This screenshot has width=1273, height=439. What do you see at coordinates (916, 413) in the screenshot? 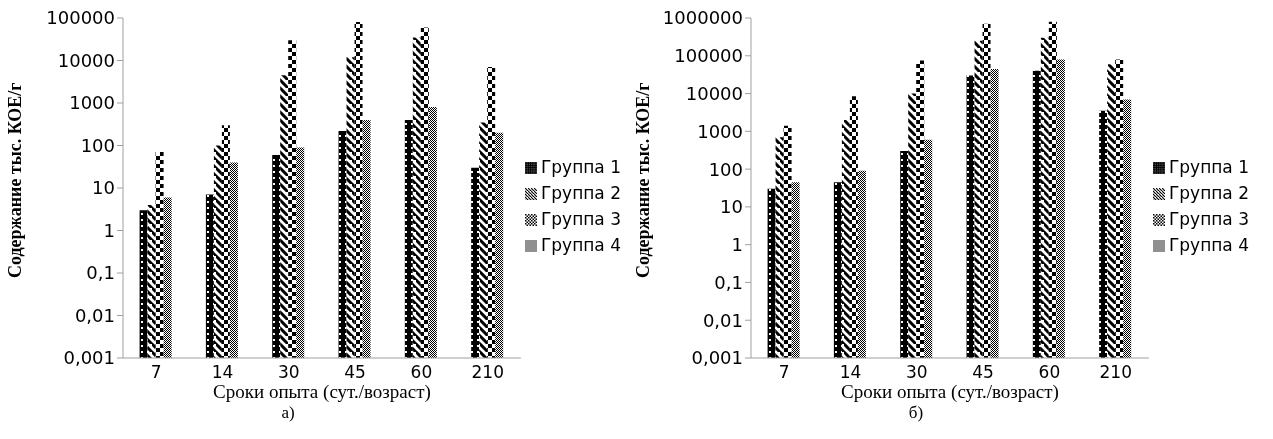
I see `text: б)` at bounding box center [916, 413].